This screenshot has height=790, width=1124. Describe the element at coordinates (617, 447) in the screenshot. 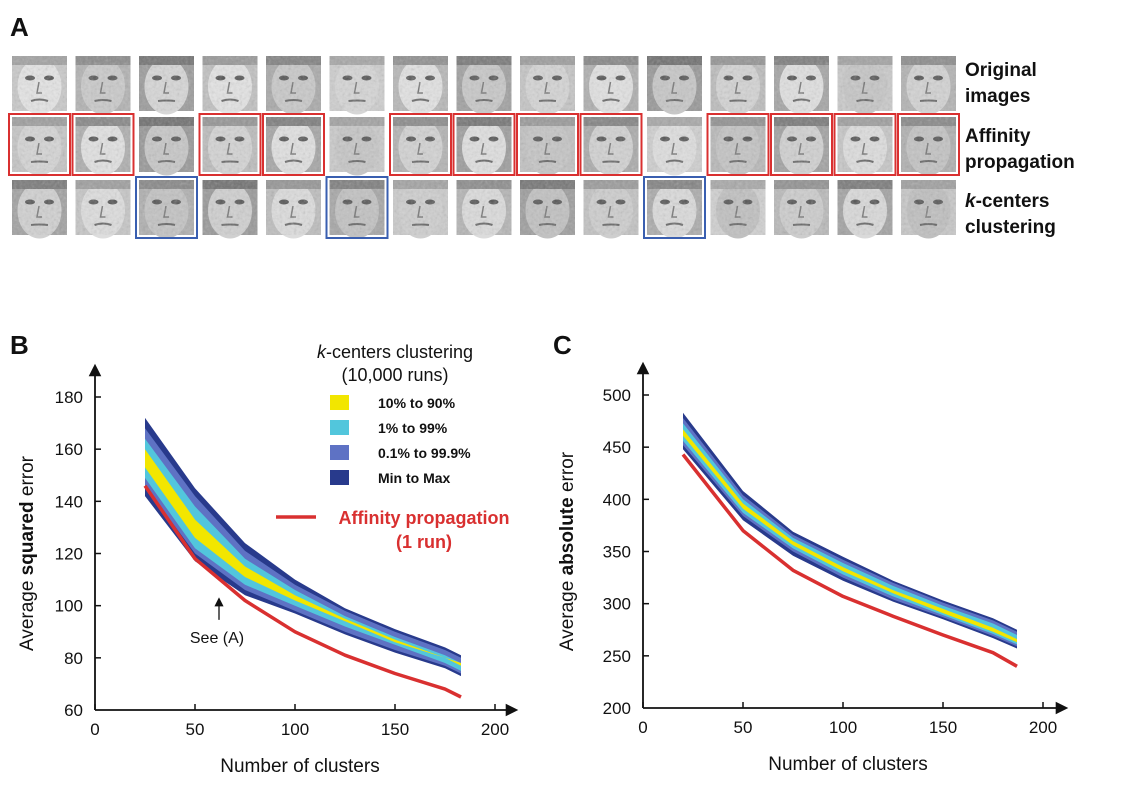

I see `y-tick-label: 450` at that location.